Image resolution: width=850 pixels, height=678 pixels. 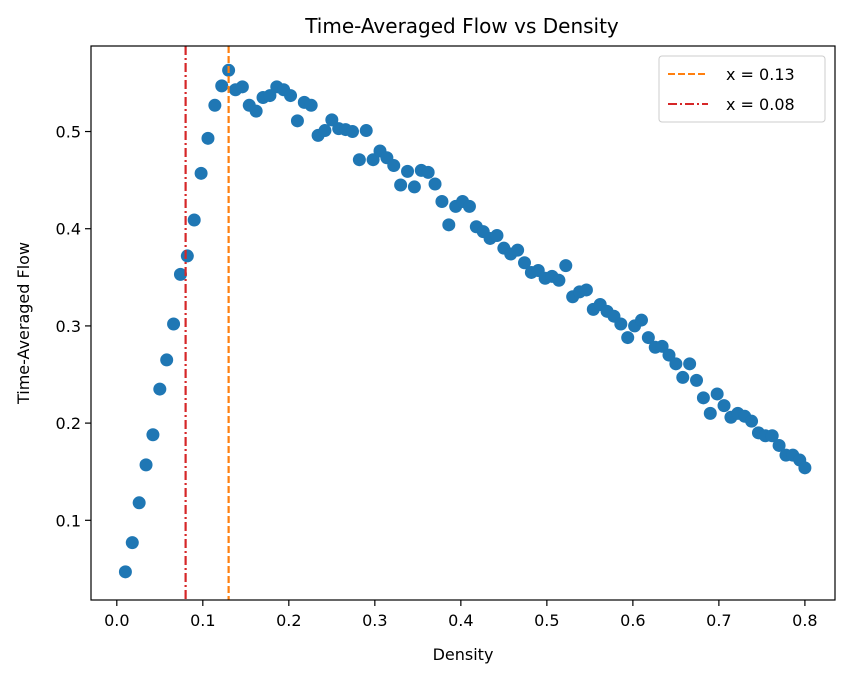 I want to click on x-tick-label: 0.0, so click(x=116, y=620).